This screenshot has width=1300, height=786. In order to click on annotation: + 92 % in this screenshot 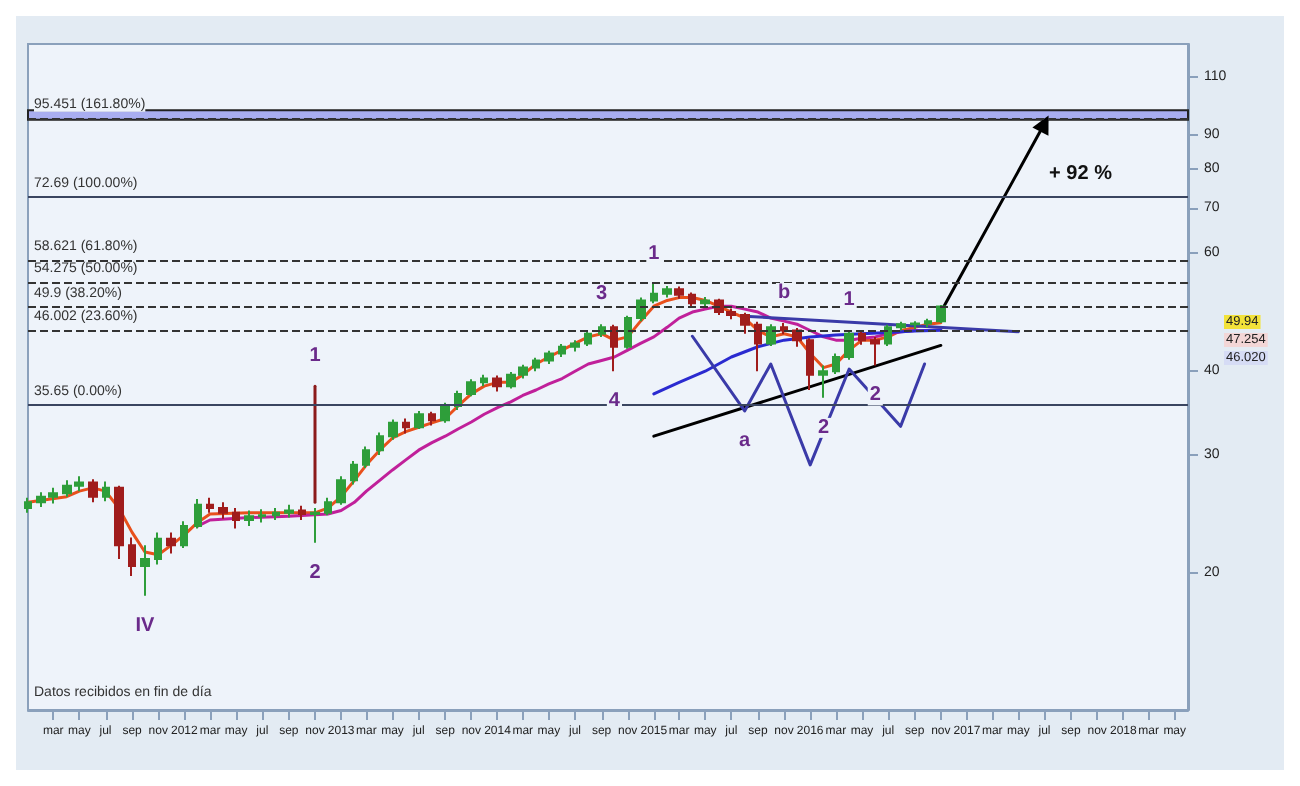, I will do `click(1081, 173)`.